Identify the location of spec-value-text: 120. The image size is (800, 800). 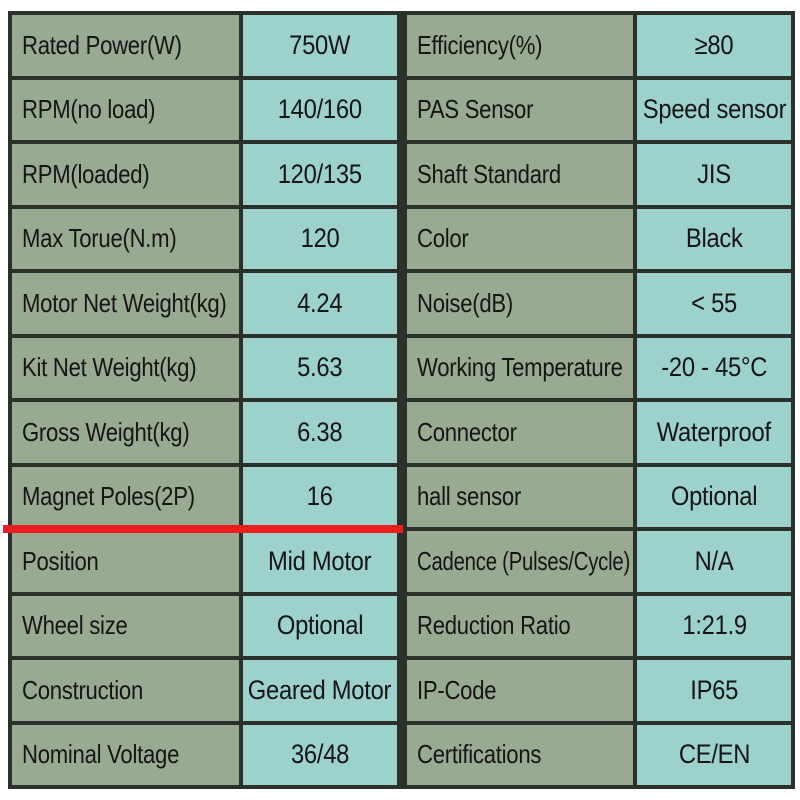
(320, 238).